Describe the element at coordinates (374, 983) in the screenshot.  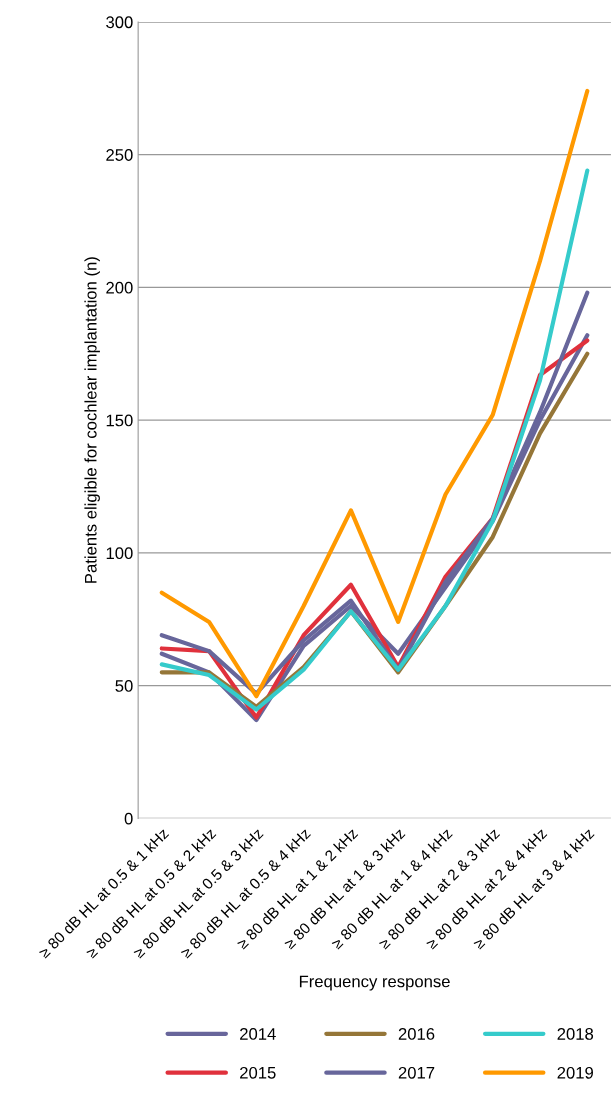
I see `x-axis-title: Frequency response` at that location.